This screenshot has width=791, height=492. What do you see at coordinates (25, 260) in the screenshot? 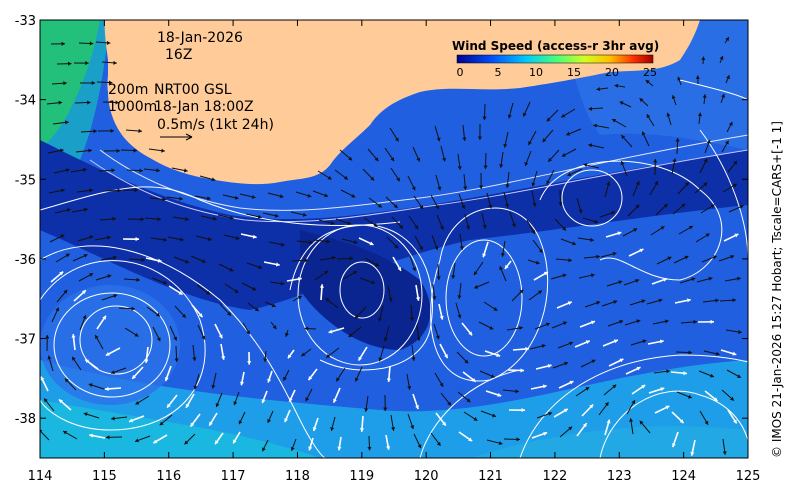
I see `lat-tick-label: -36` at bounding box center [25, 260].